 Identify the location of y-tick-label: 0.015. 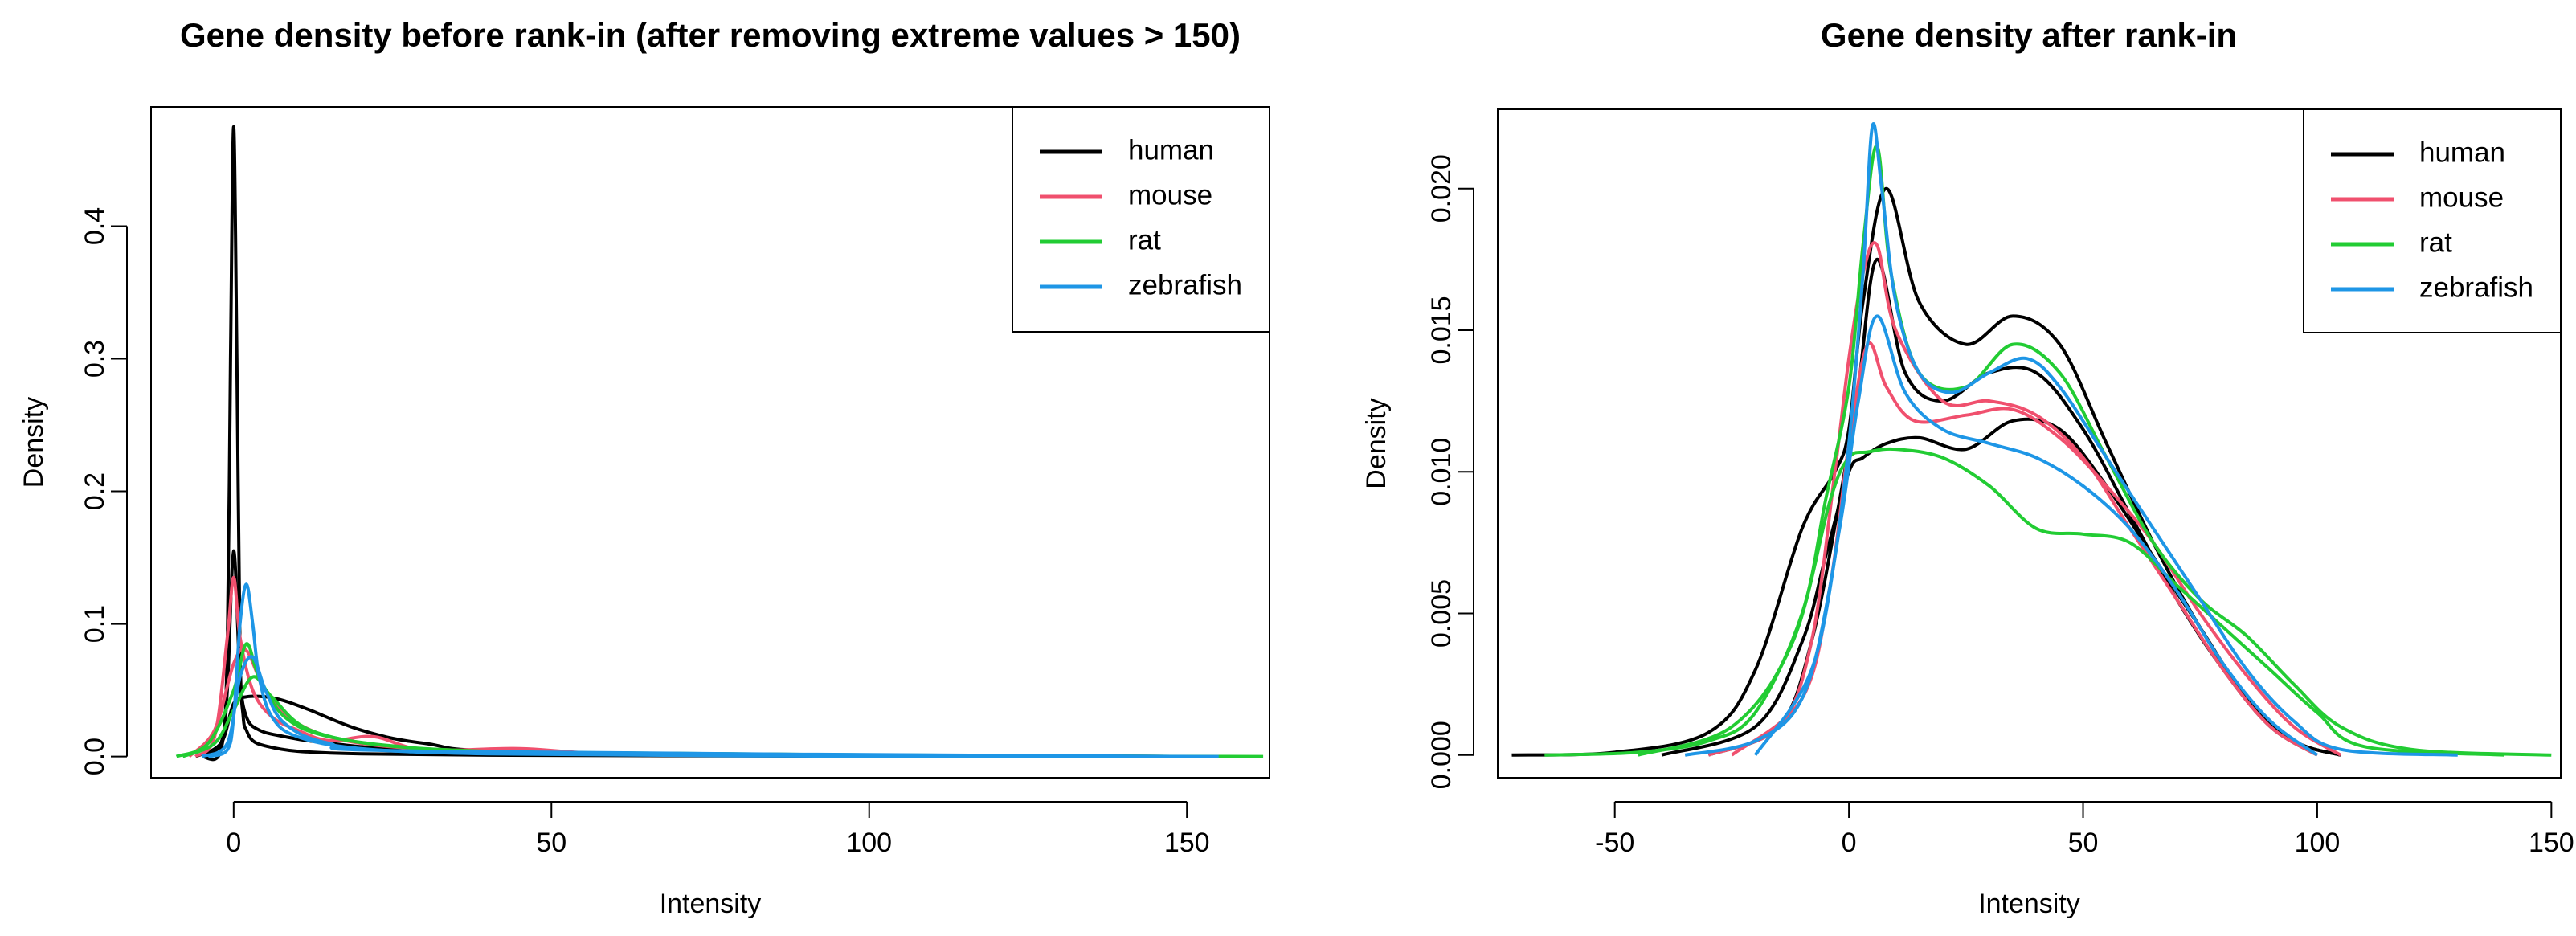
(1441, 330).